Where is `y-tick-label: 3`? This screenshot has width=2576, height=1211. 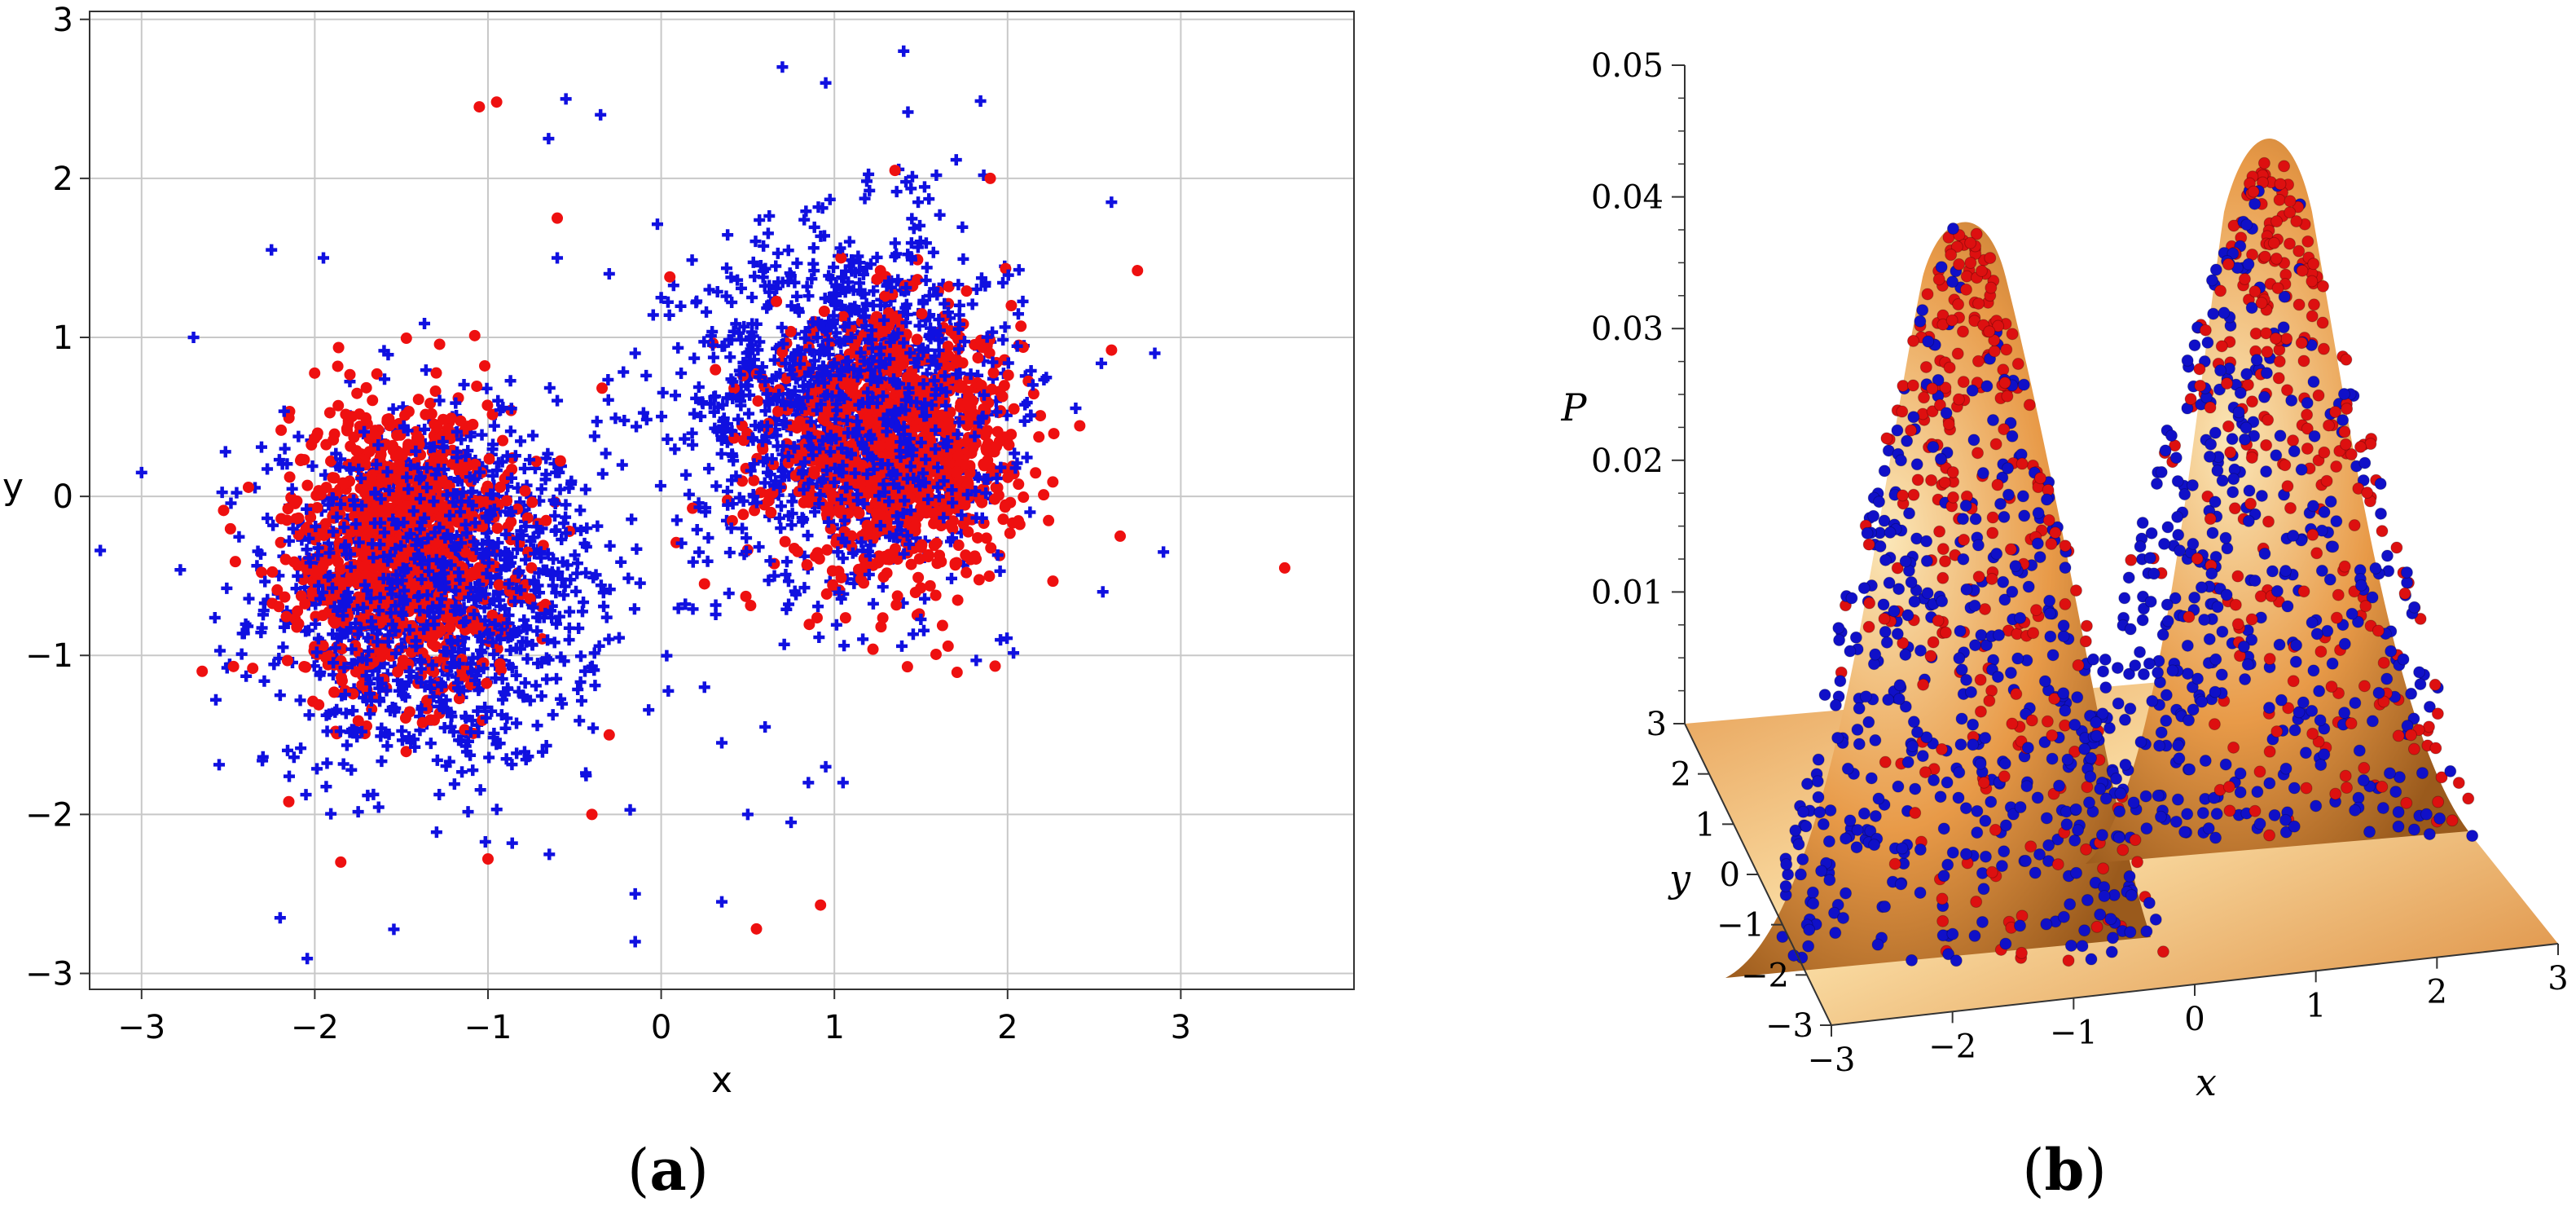 y-tick-label: 3 is located at coordinates (63, 20).